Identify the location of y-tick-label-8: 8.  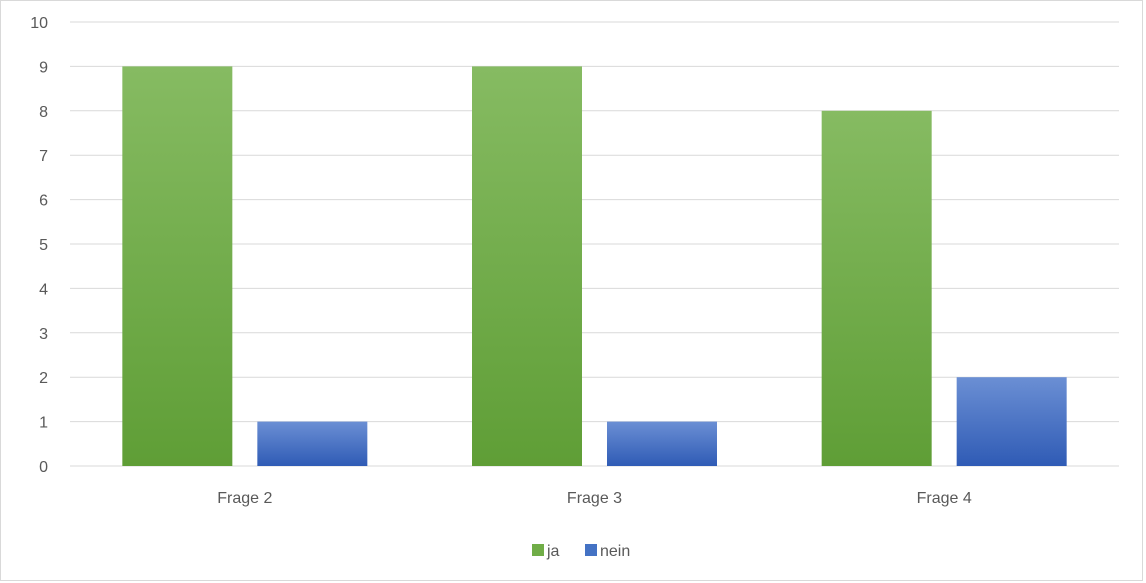
(43, 112).